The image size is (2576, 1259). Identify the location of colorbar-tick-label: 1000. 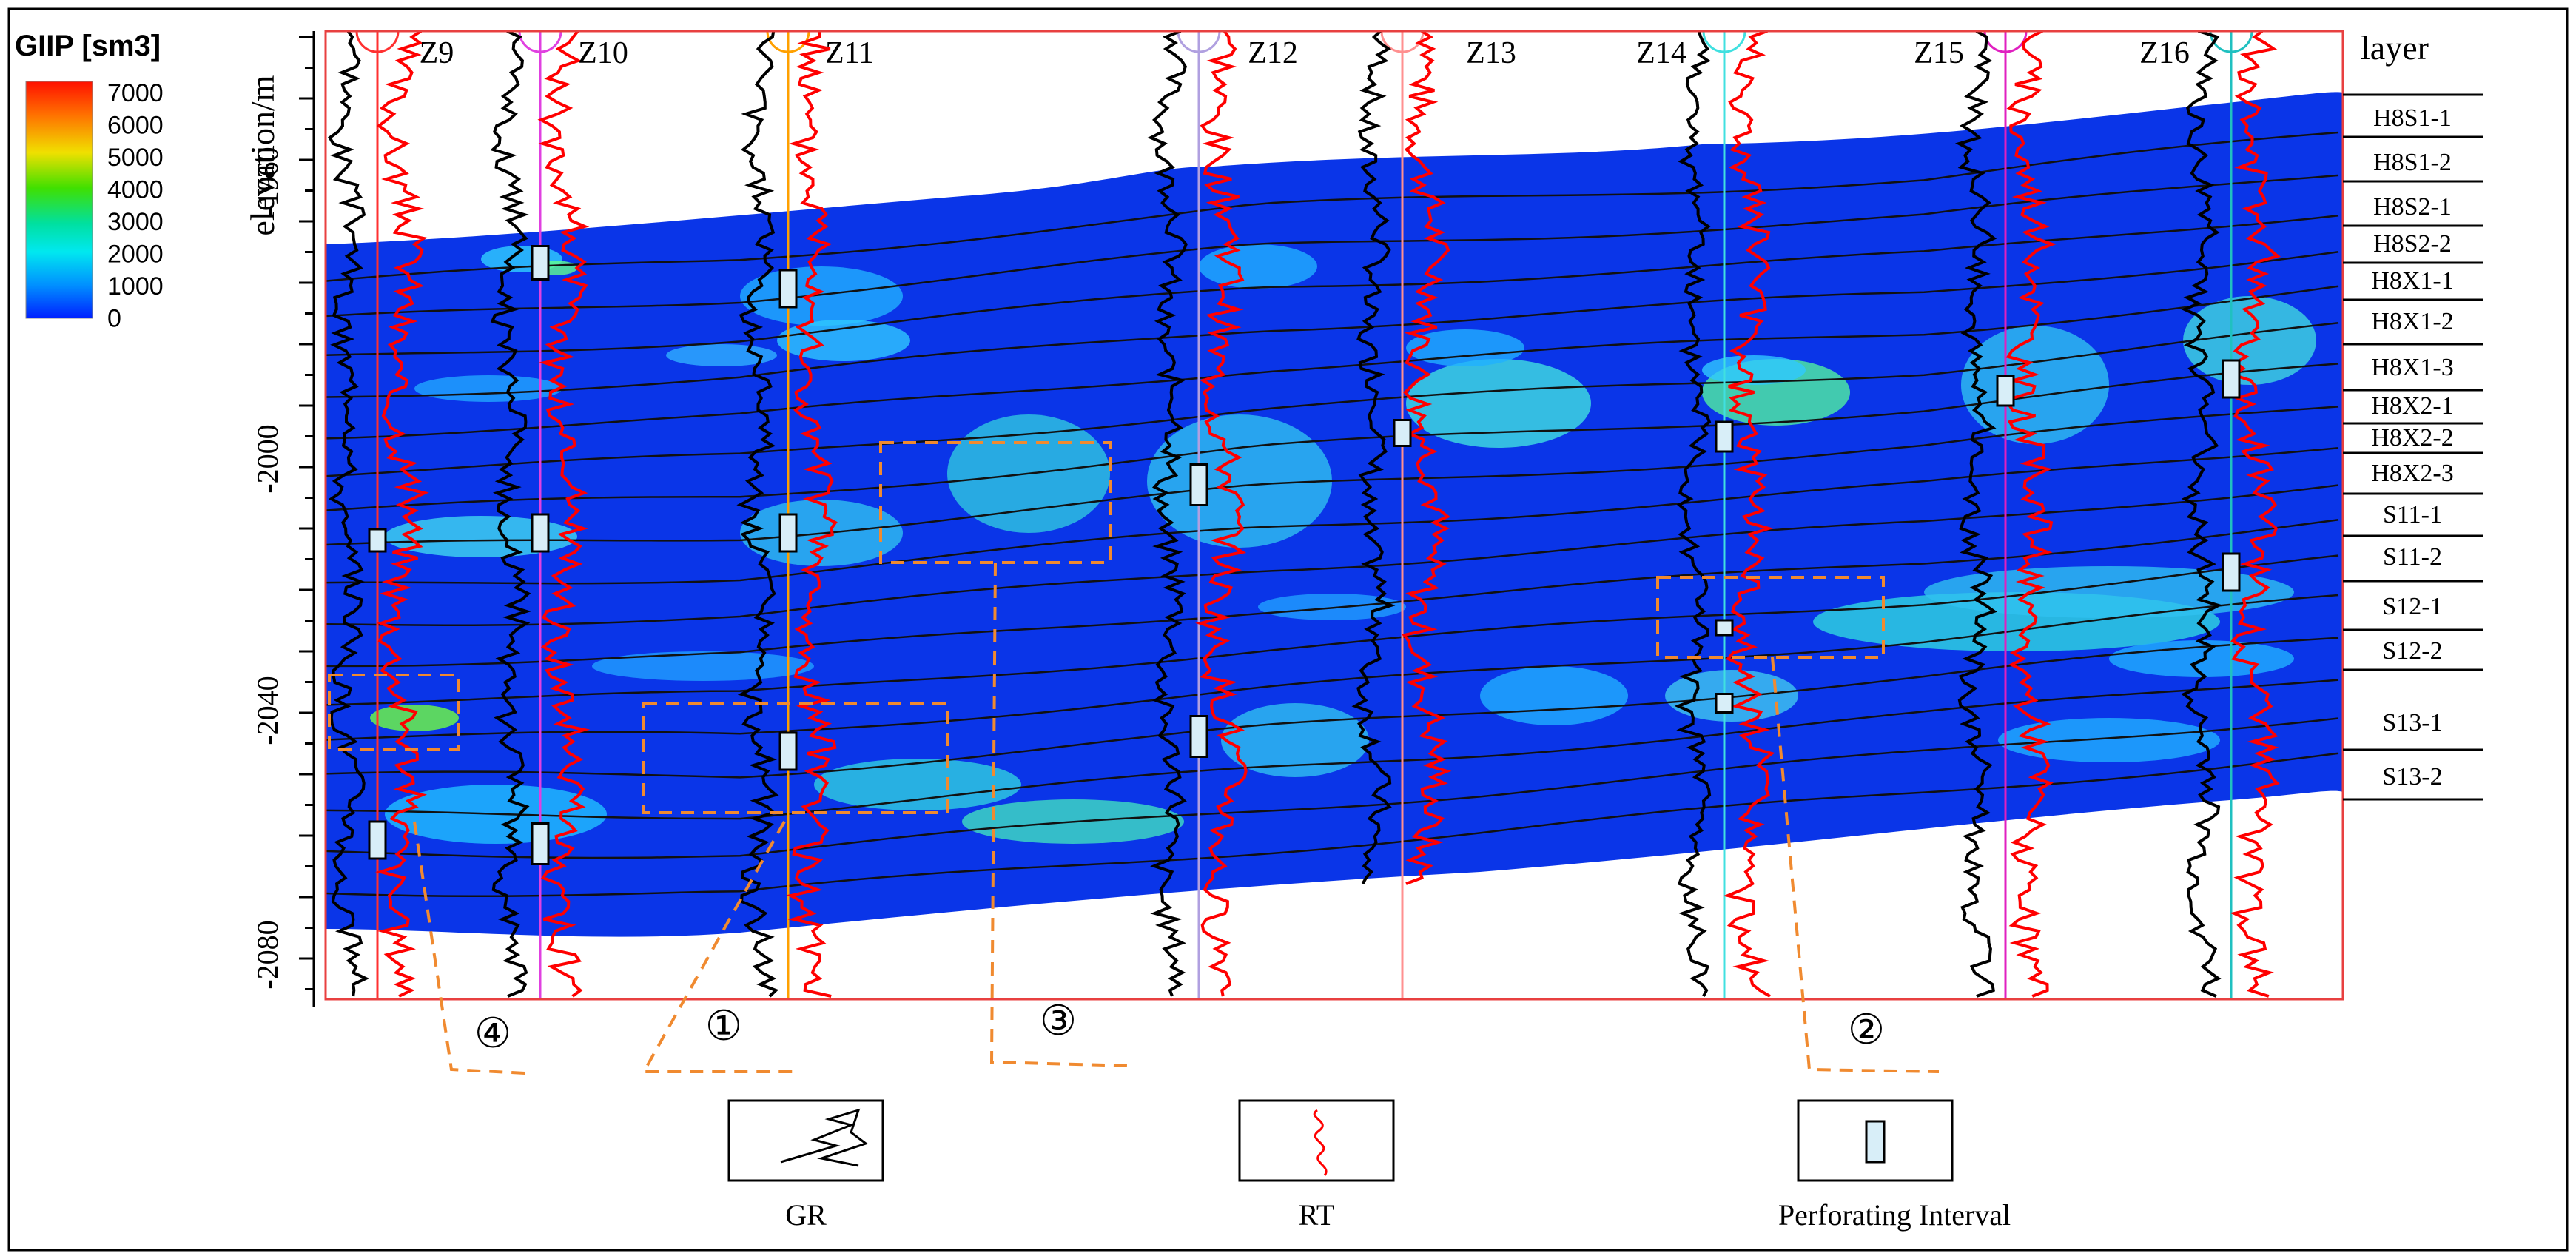
(135, 286).